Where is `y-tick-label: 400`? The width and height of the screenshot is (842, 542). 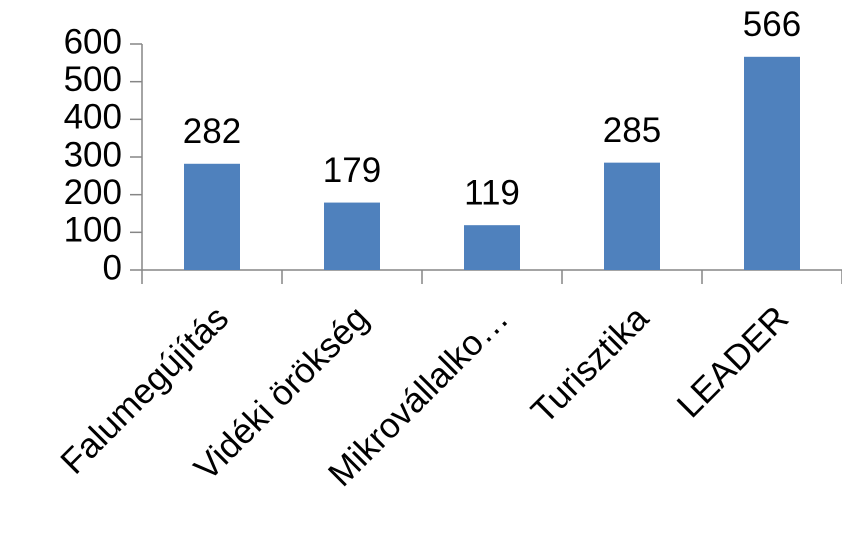
y-tick-label: 400 is located at coordinates (93, 117).